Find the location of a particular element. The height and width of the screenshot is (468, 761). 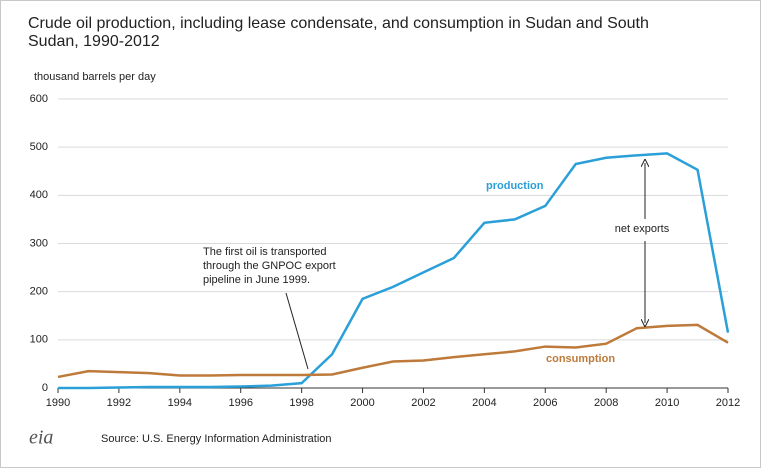

x-tick-label: 2002 is located at coordinates (423, 403).